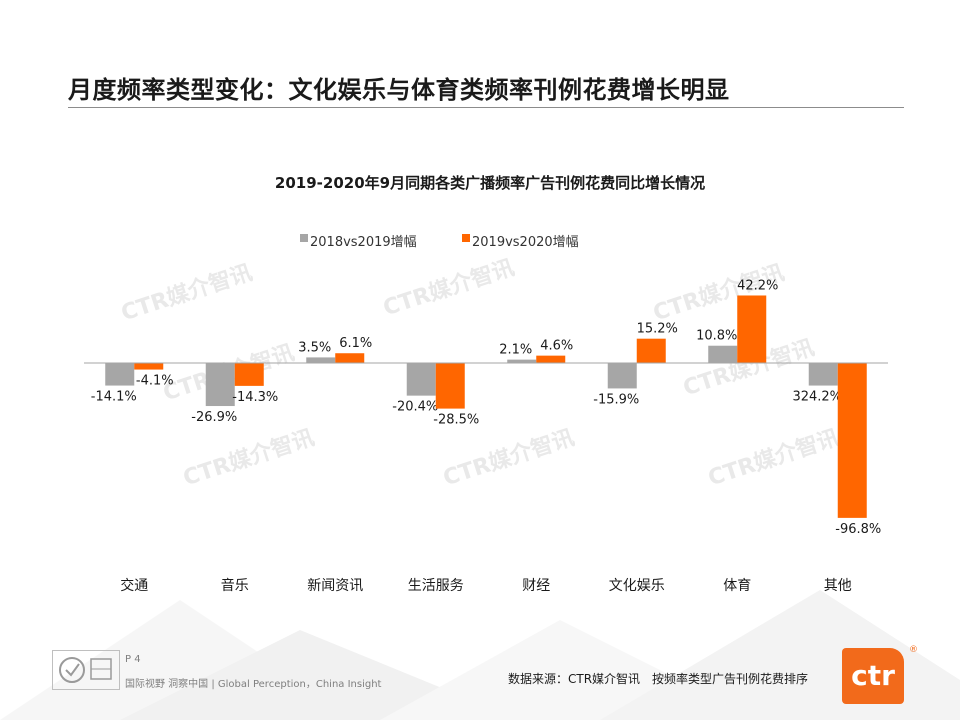 Image resolution: width=960 pixels, height=720 pixels. What do you see at coordinates (536, 586) in the screenshot?
I see `x-tick-label-5: 财经` at bounding box center [536, 586].